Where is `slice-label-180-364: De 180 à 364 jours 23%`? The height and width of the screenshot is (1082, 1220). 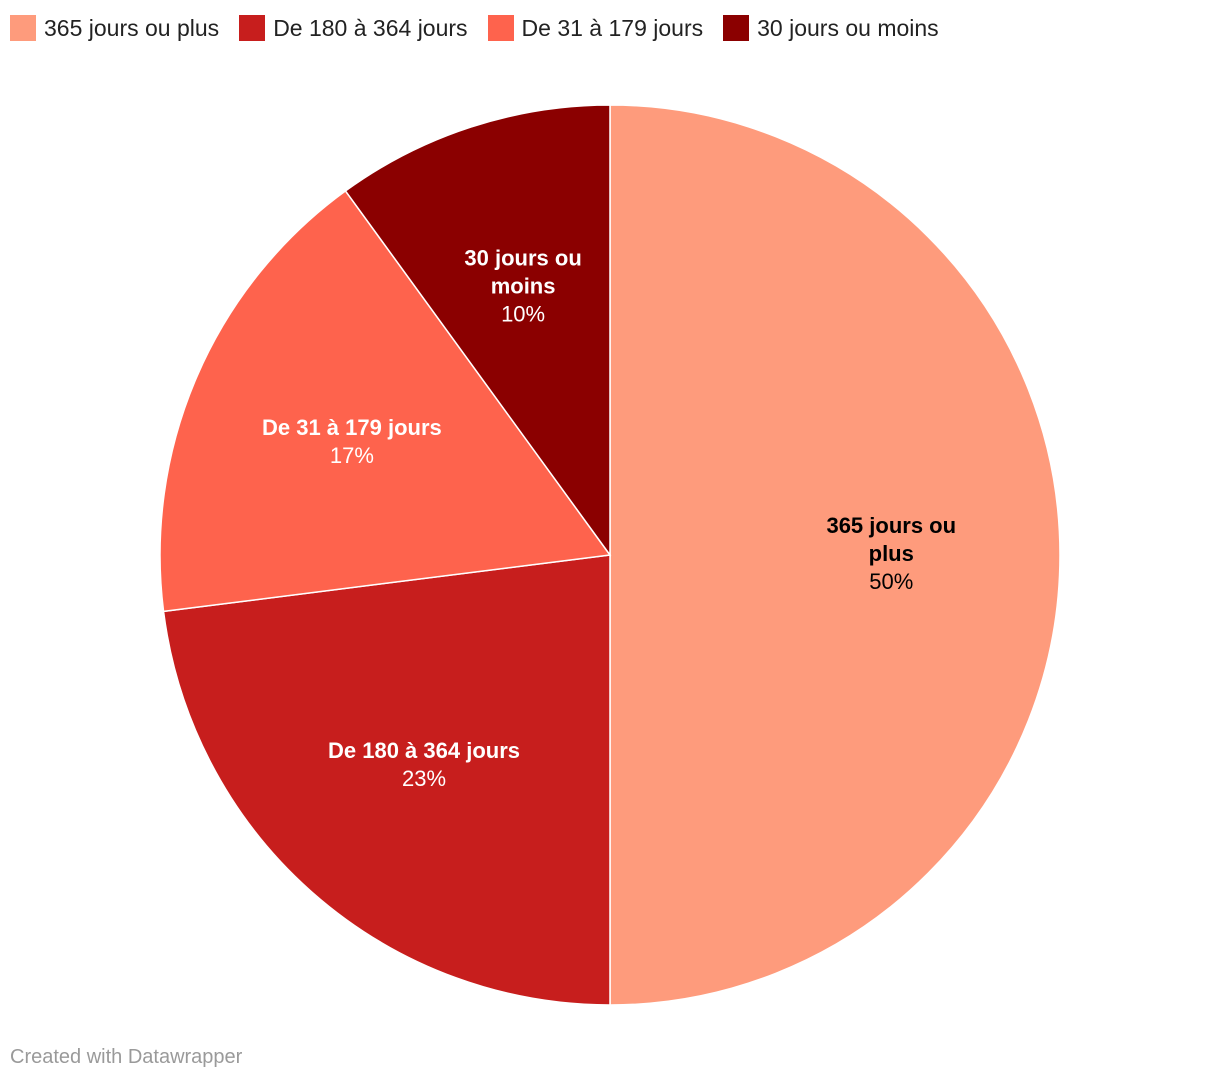 slice-label-180-364: De 180 à 364 jours 23% is located at coordinates (424, 764).